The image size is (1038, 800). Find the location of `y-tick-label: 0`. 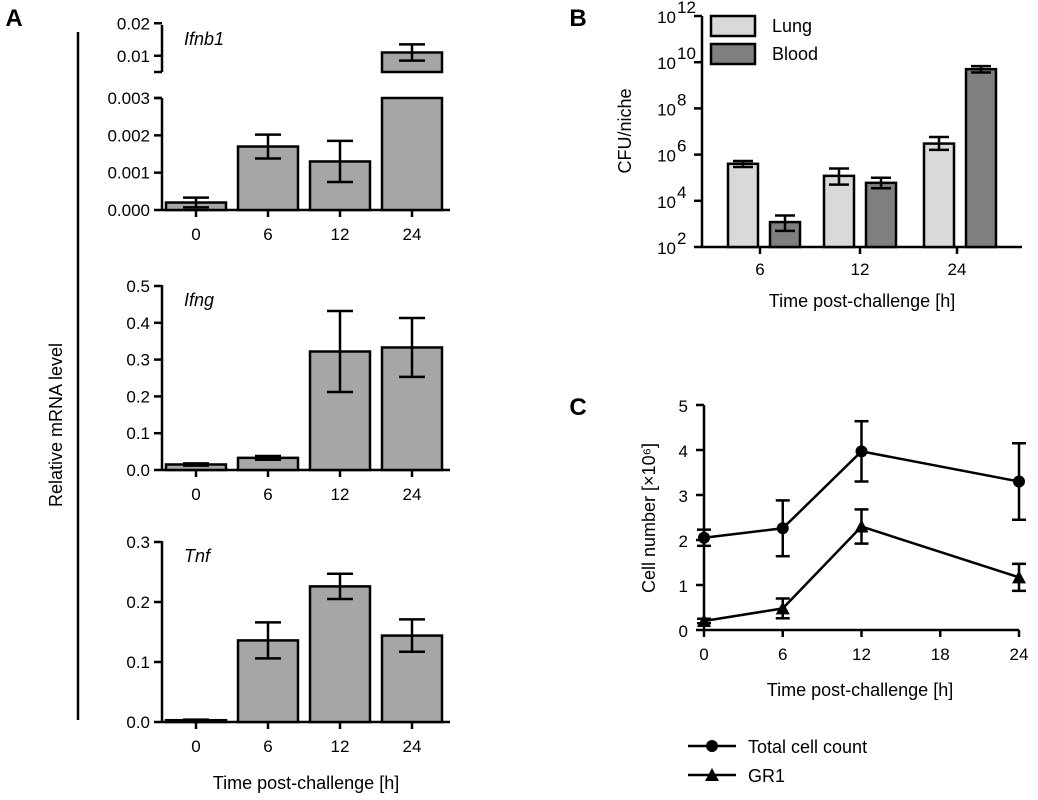

y-tick-label: 0 is located at coordinates (683, 631).